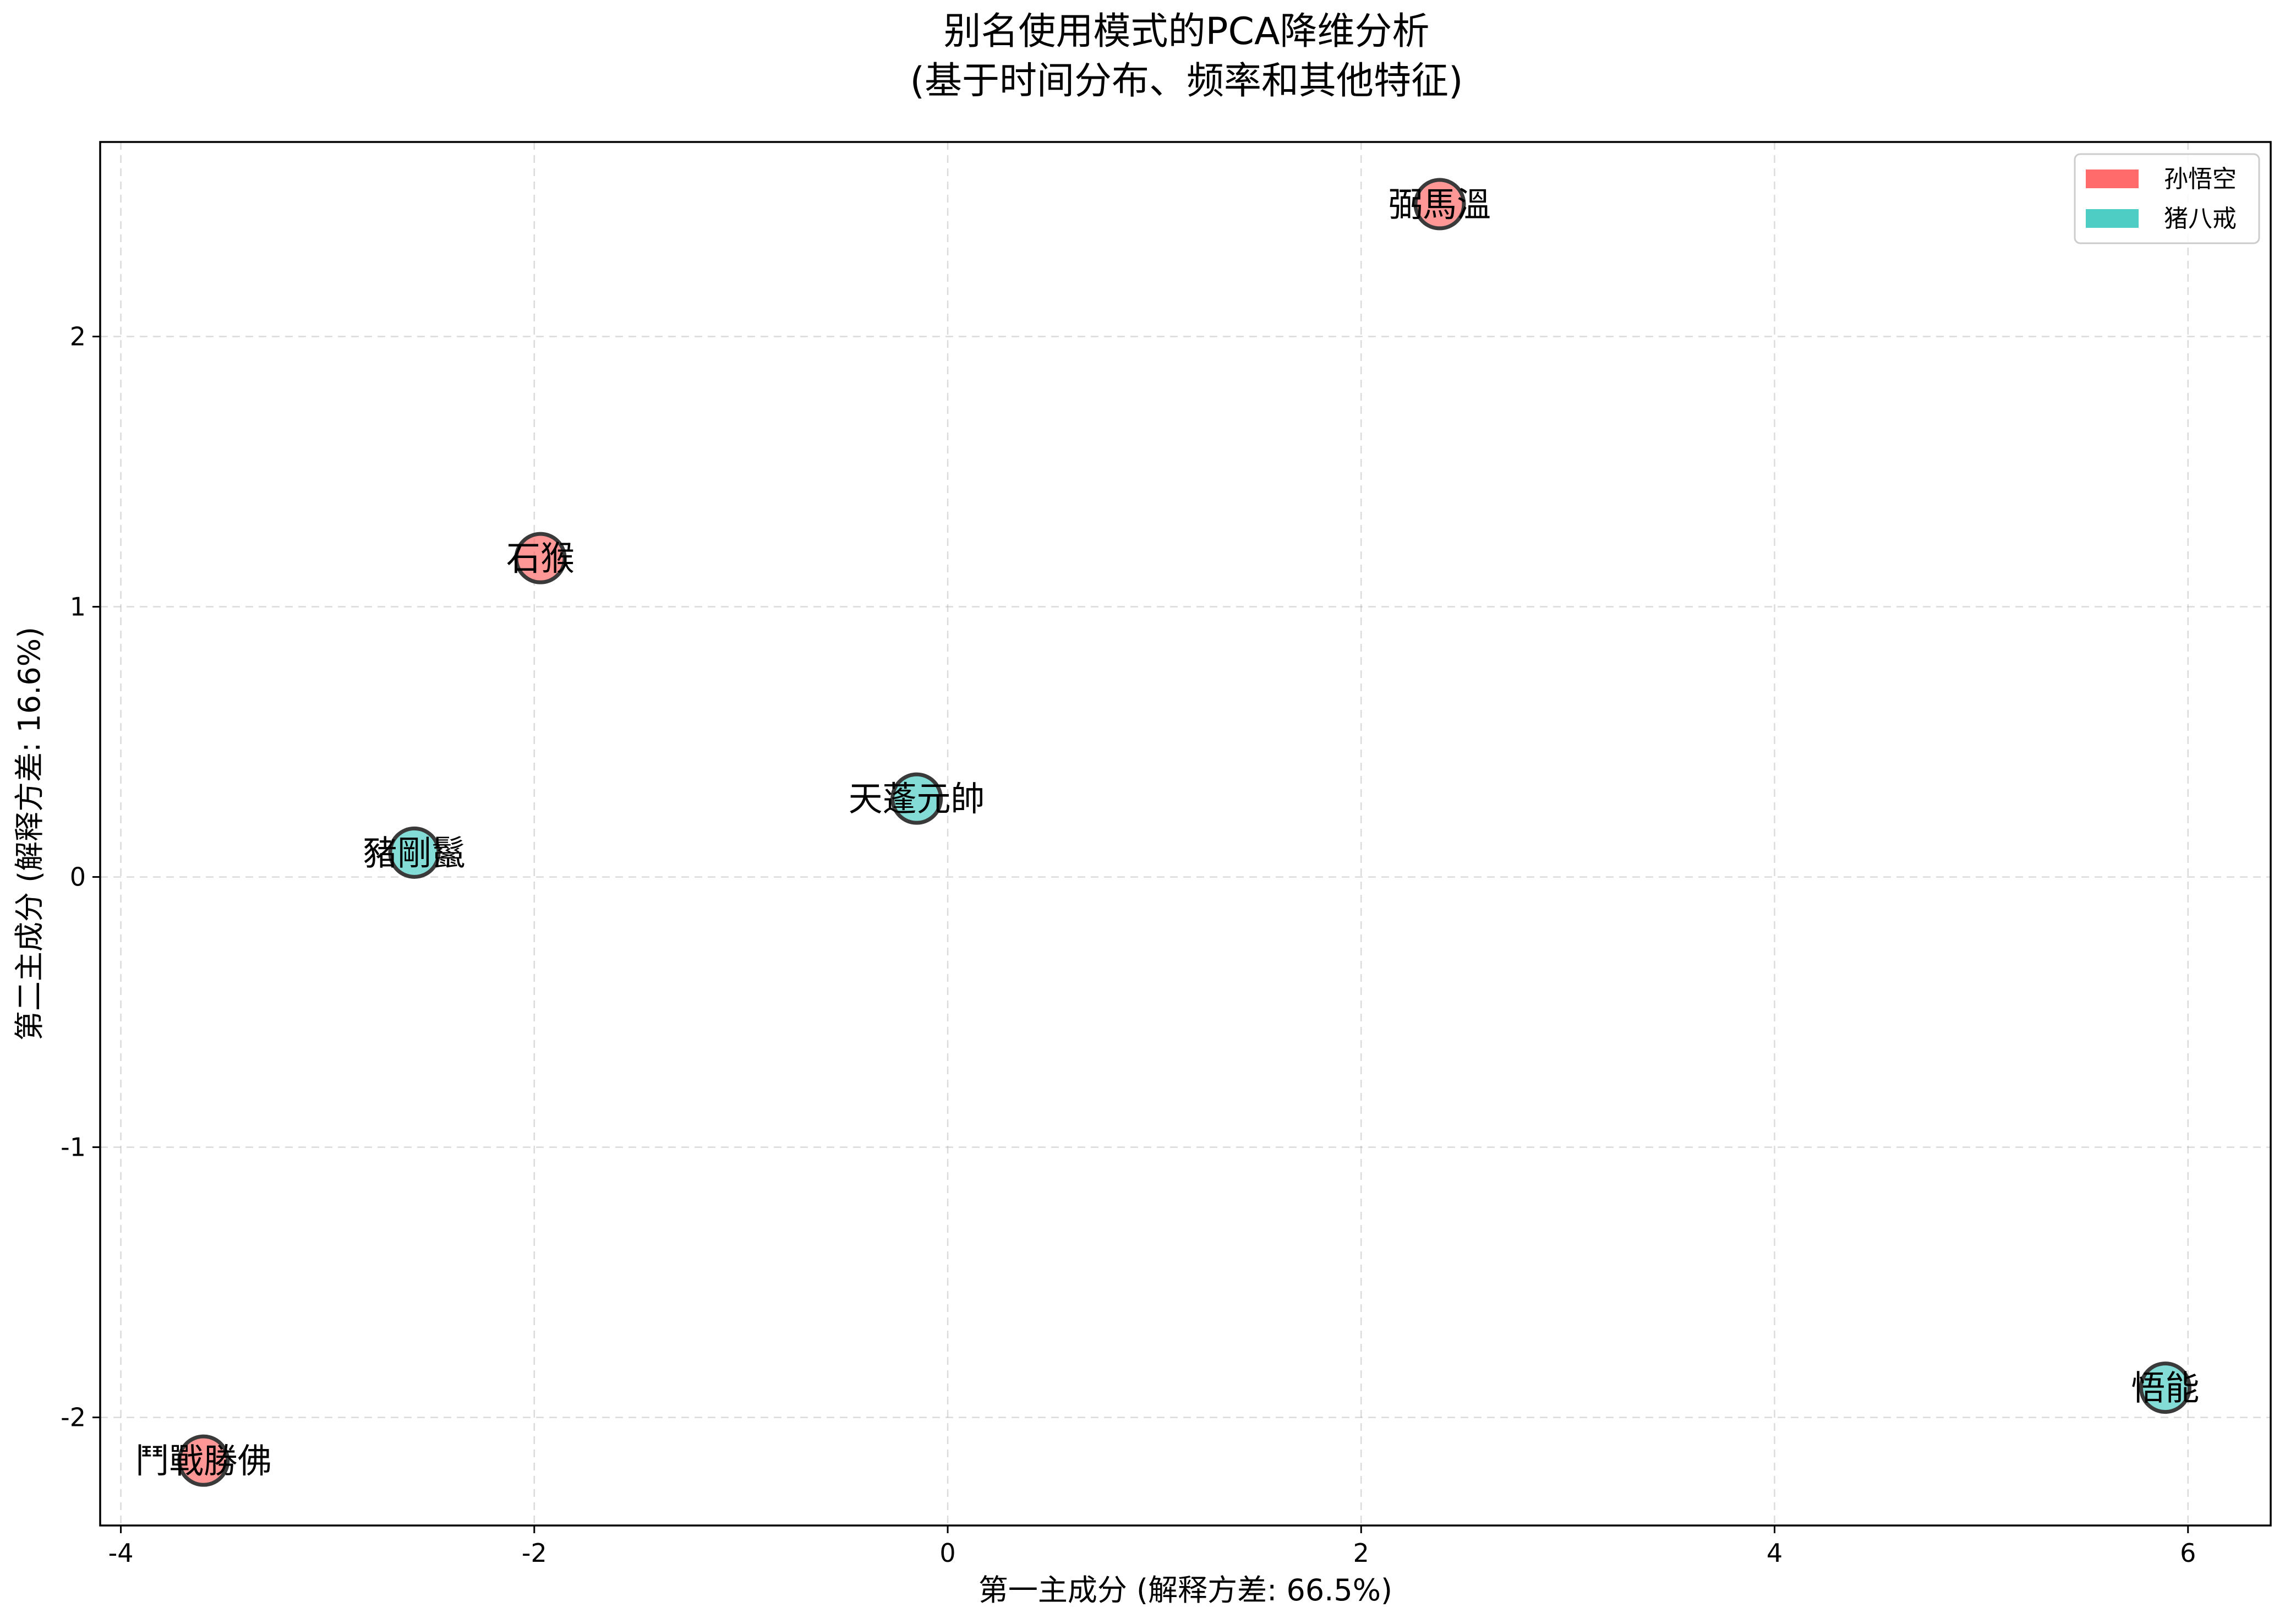 The width and height of the screenshot is (2285, 1624). What do you see at coordinates (78, 607) in the screenshot?
I see `y-tick-label: 1` at bounding box center [78, 607].